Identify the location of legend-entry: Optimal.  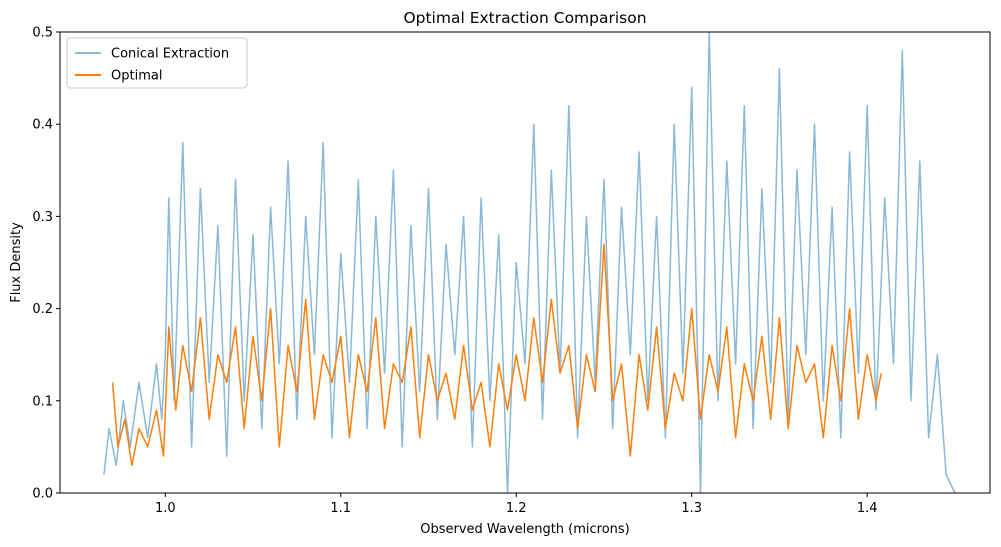
(136, 76).